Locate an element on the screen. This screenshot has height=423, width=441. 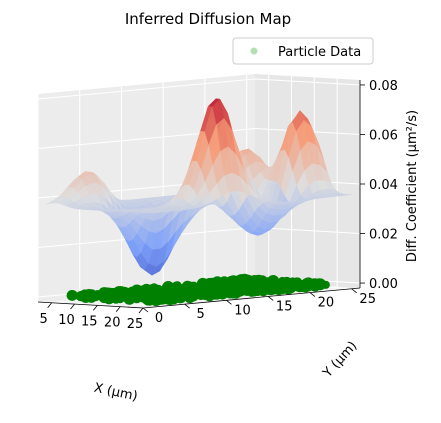
legend-label-particle-data: Particle Data is located at coordinates (319, 52).